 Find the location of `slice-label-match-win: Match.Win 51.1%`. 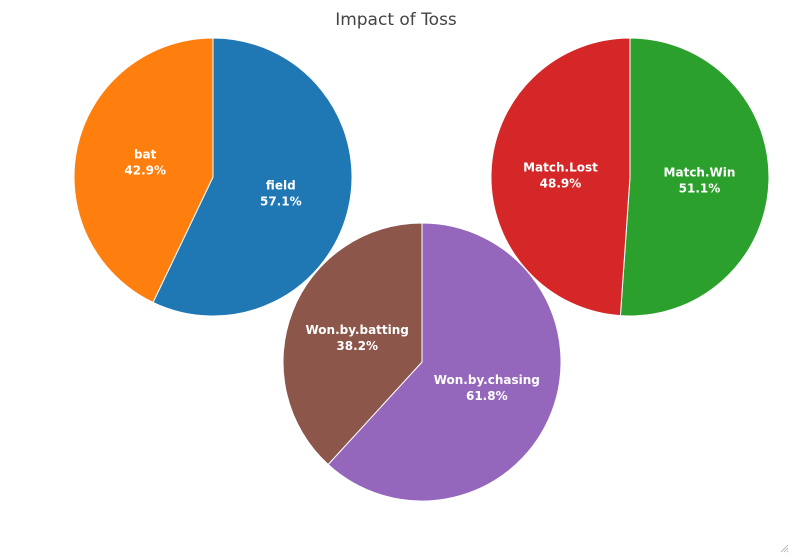

slice-label-match-win: Match.Win 51.1% is located at coordinates (700, 180).